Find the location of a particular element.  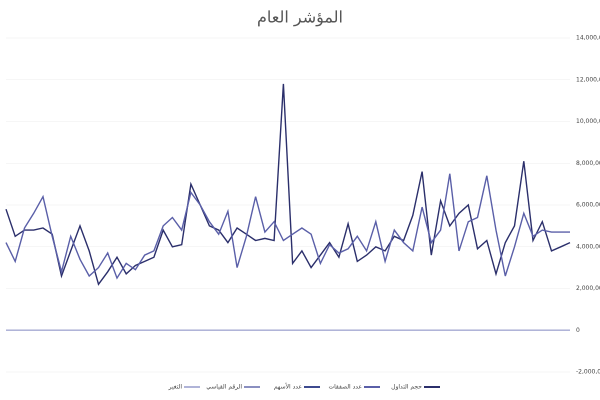

chart-title: المؤشر العام is located at coordinates (300, 17).